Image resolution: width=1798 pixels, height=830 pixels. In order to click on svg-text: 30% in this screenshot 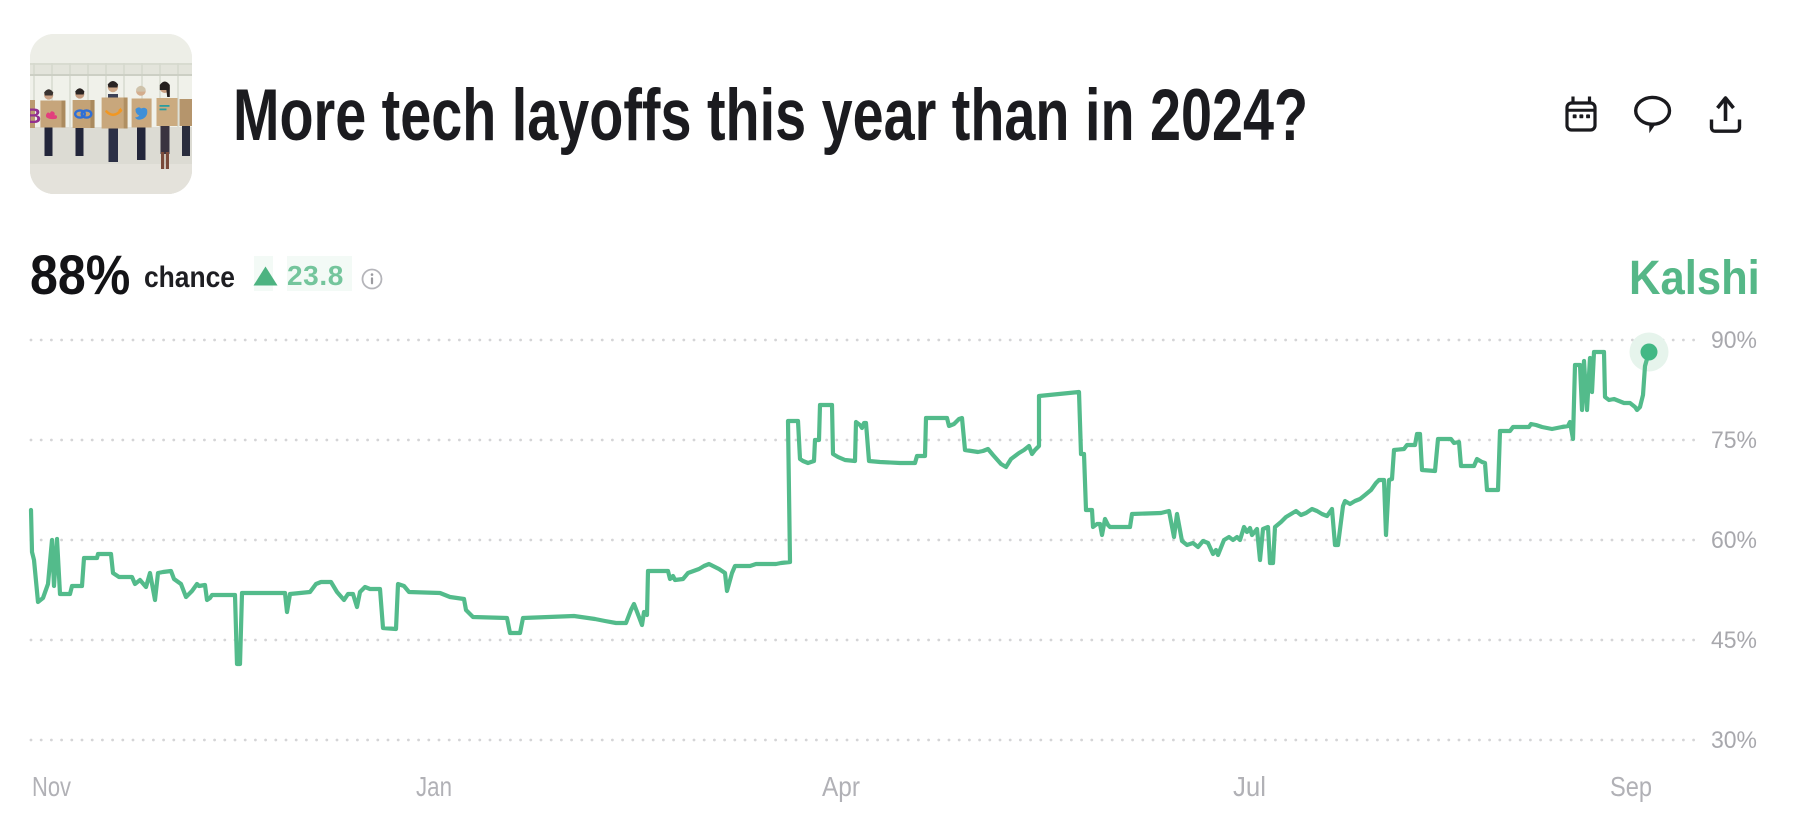, I will do `click(1734, 740)`.